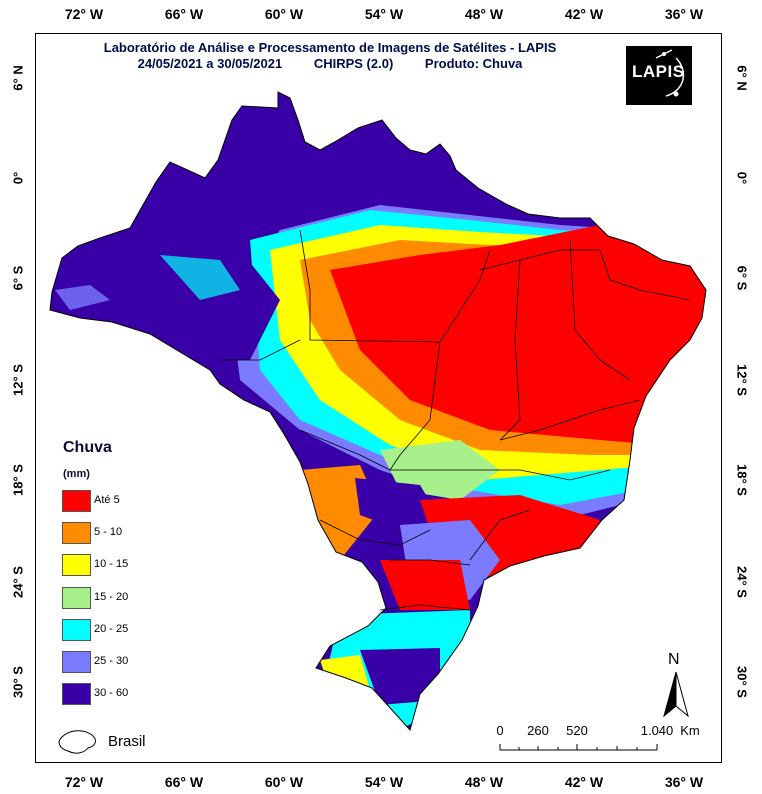 This screenshot has height=794, width=762. I want to click on lat-tick-left: 6° S, so click(18, 278).